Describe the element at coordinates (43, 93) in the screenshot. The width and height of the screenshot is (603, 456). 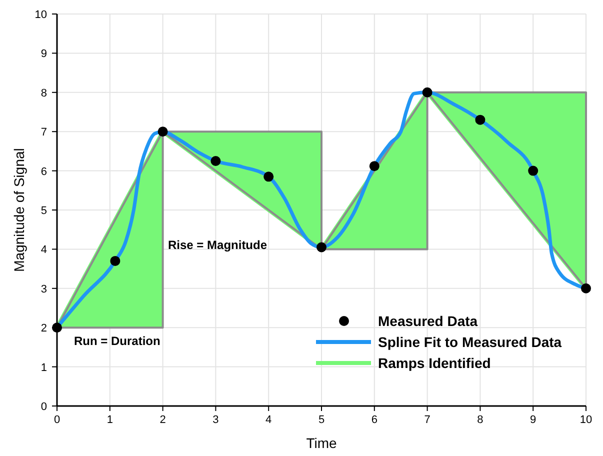
I see `y-tick-label: 8` at that location.